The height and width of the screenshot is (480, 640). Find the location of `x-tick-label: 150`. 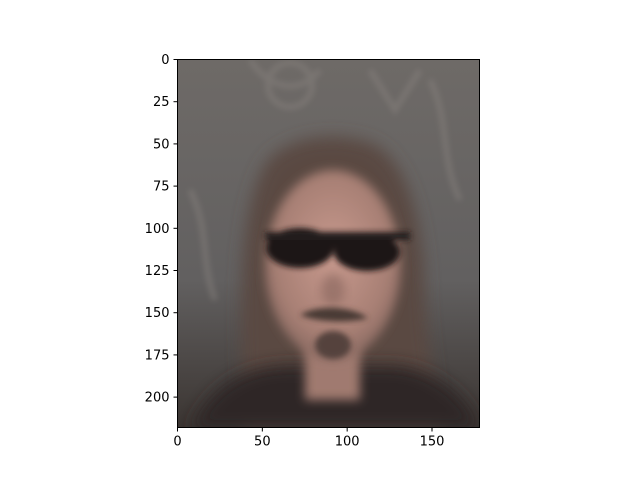

x-tick-label: 150 is located at coordinates (432, 442).